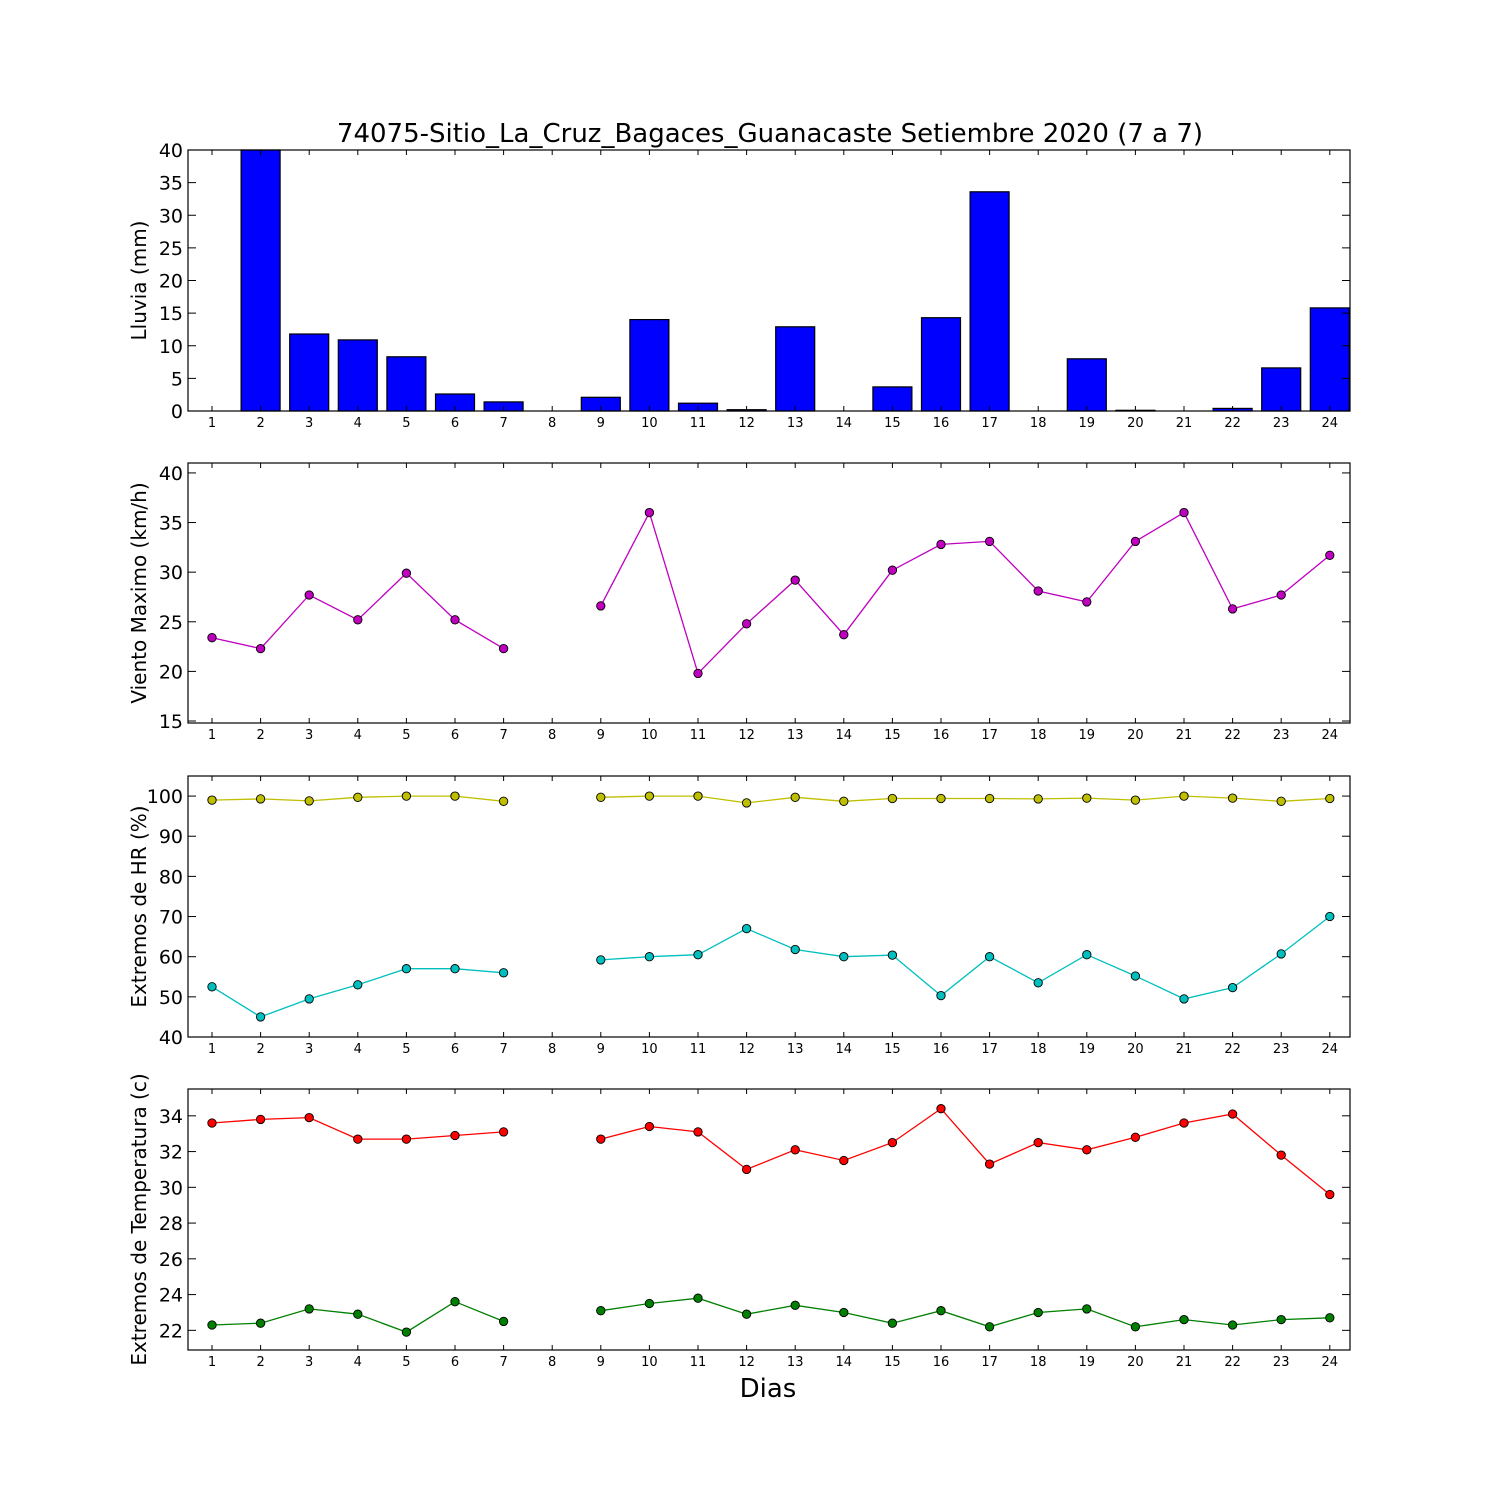  I want to click on y-tick-label: 100, so click(165, 797).